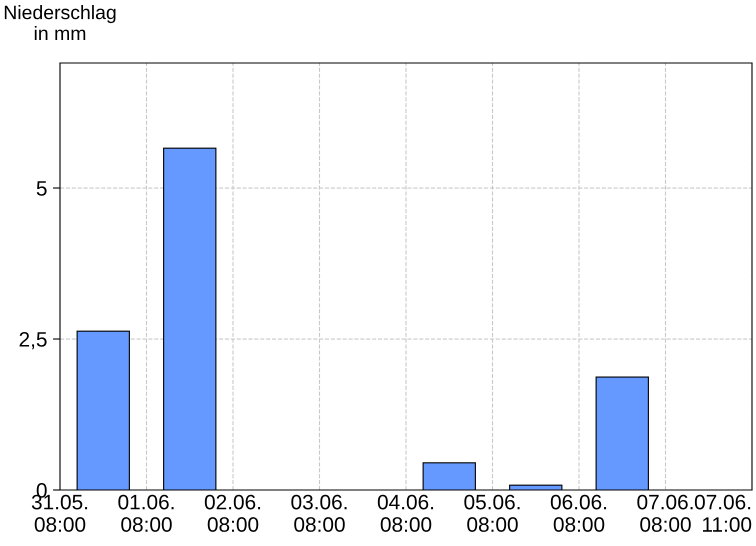  What do you see at coordinates (319, 513) in the screenshot?
I see `x-tick-label: 03.06. 08:00` at bounding box center [319, 513].